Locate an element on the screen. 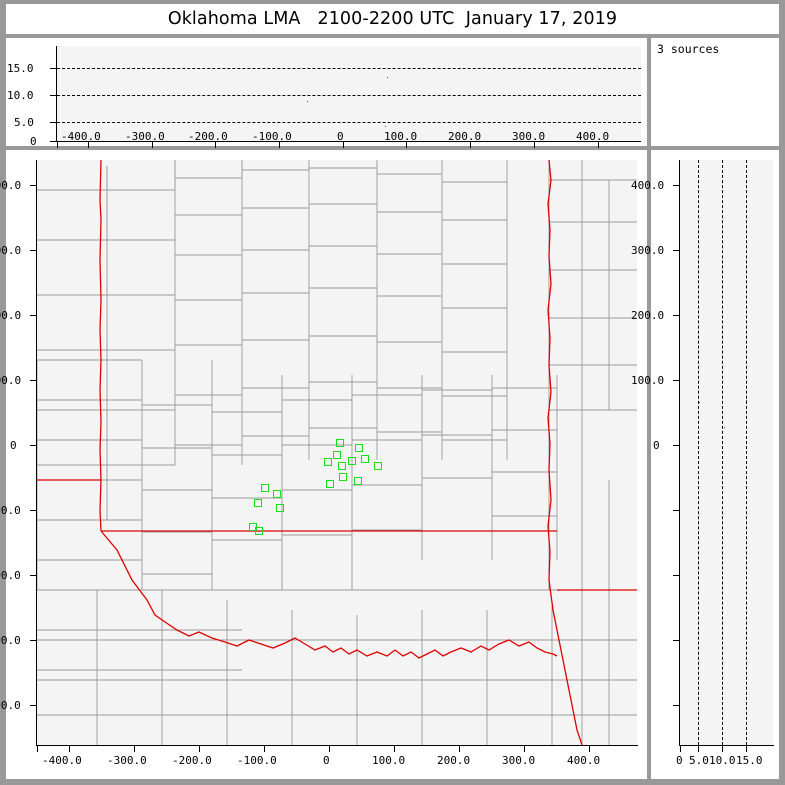  east-y-tick--400 is located at coordinates (676, 706).